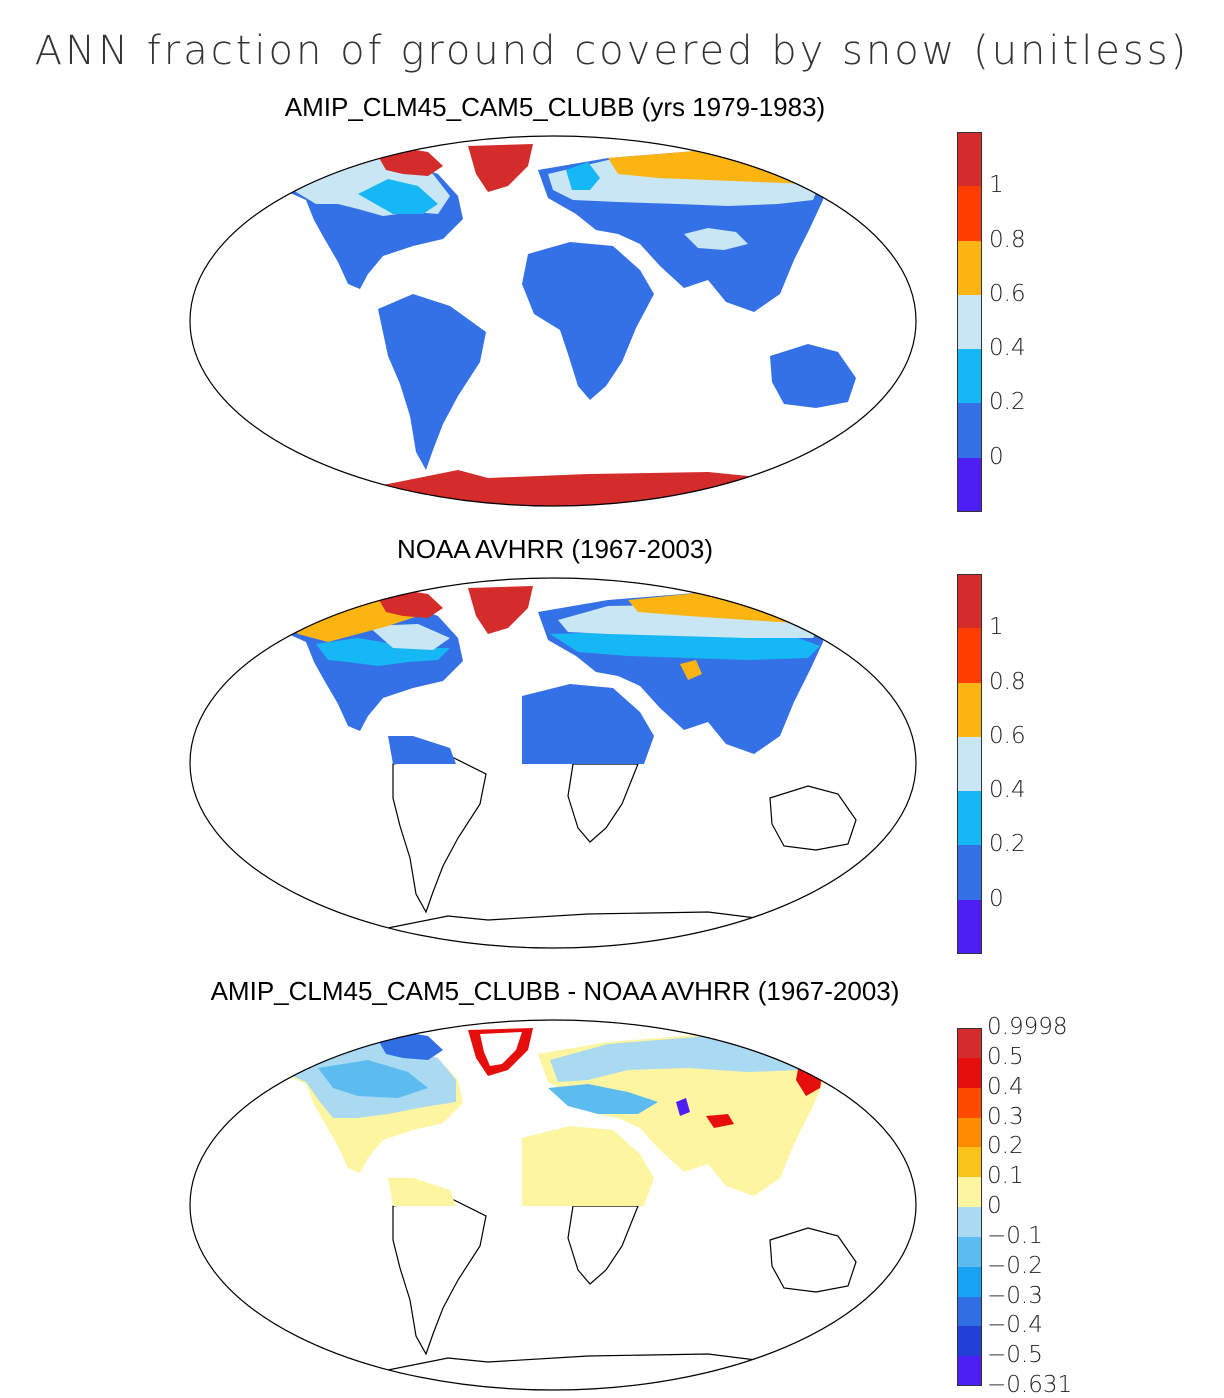  I want to click on snow-band-eurasia, so click(685, 646).